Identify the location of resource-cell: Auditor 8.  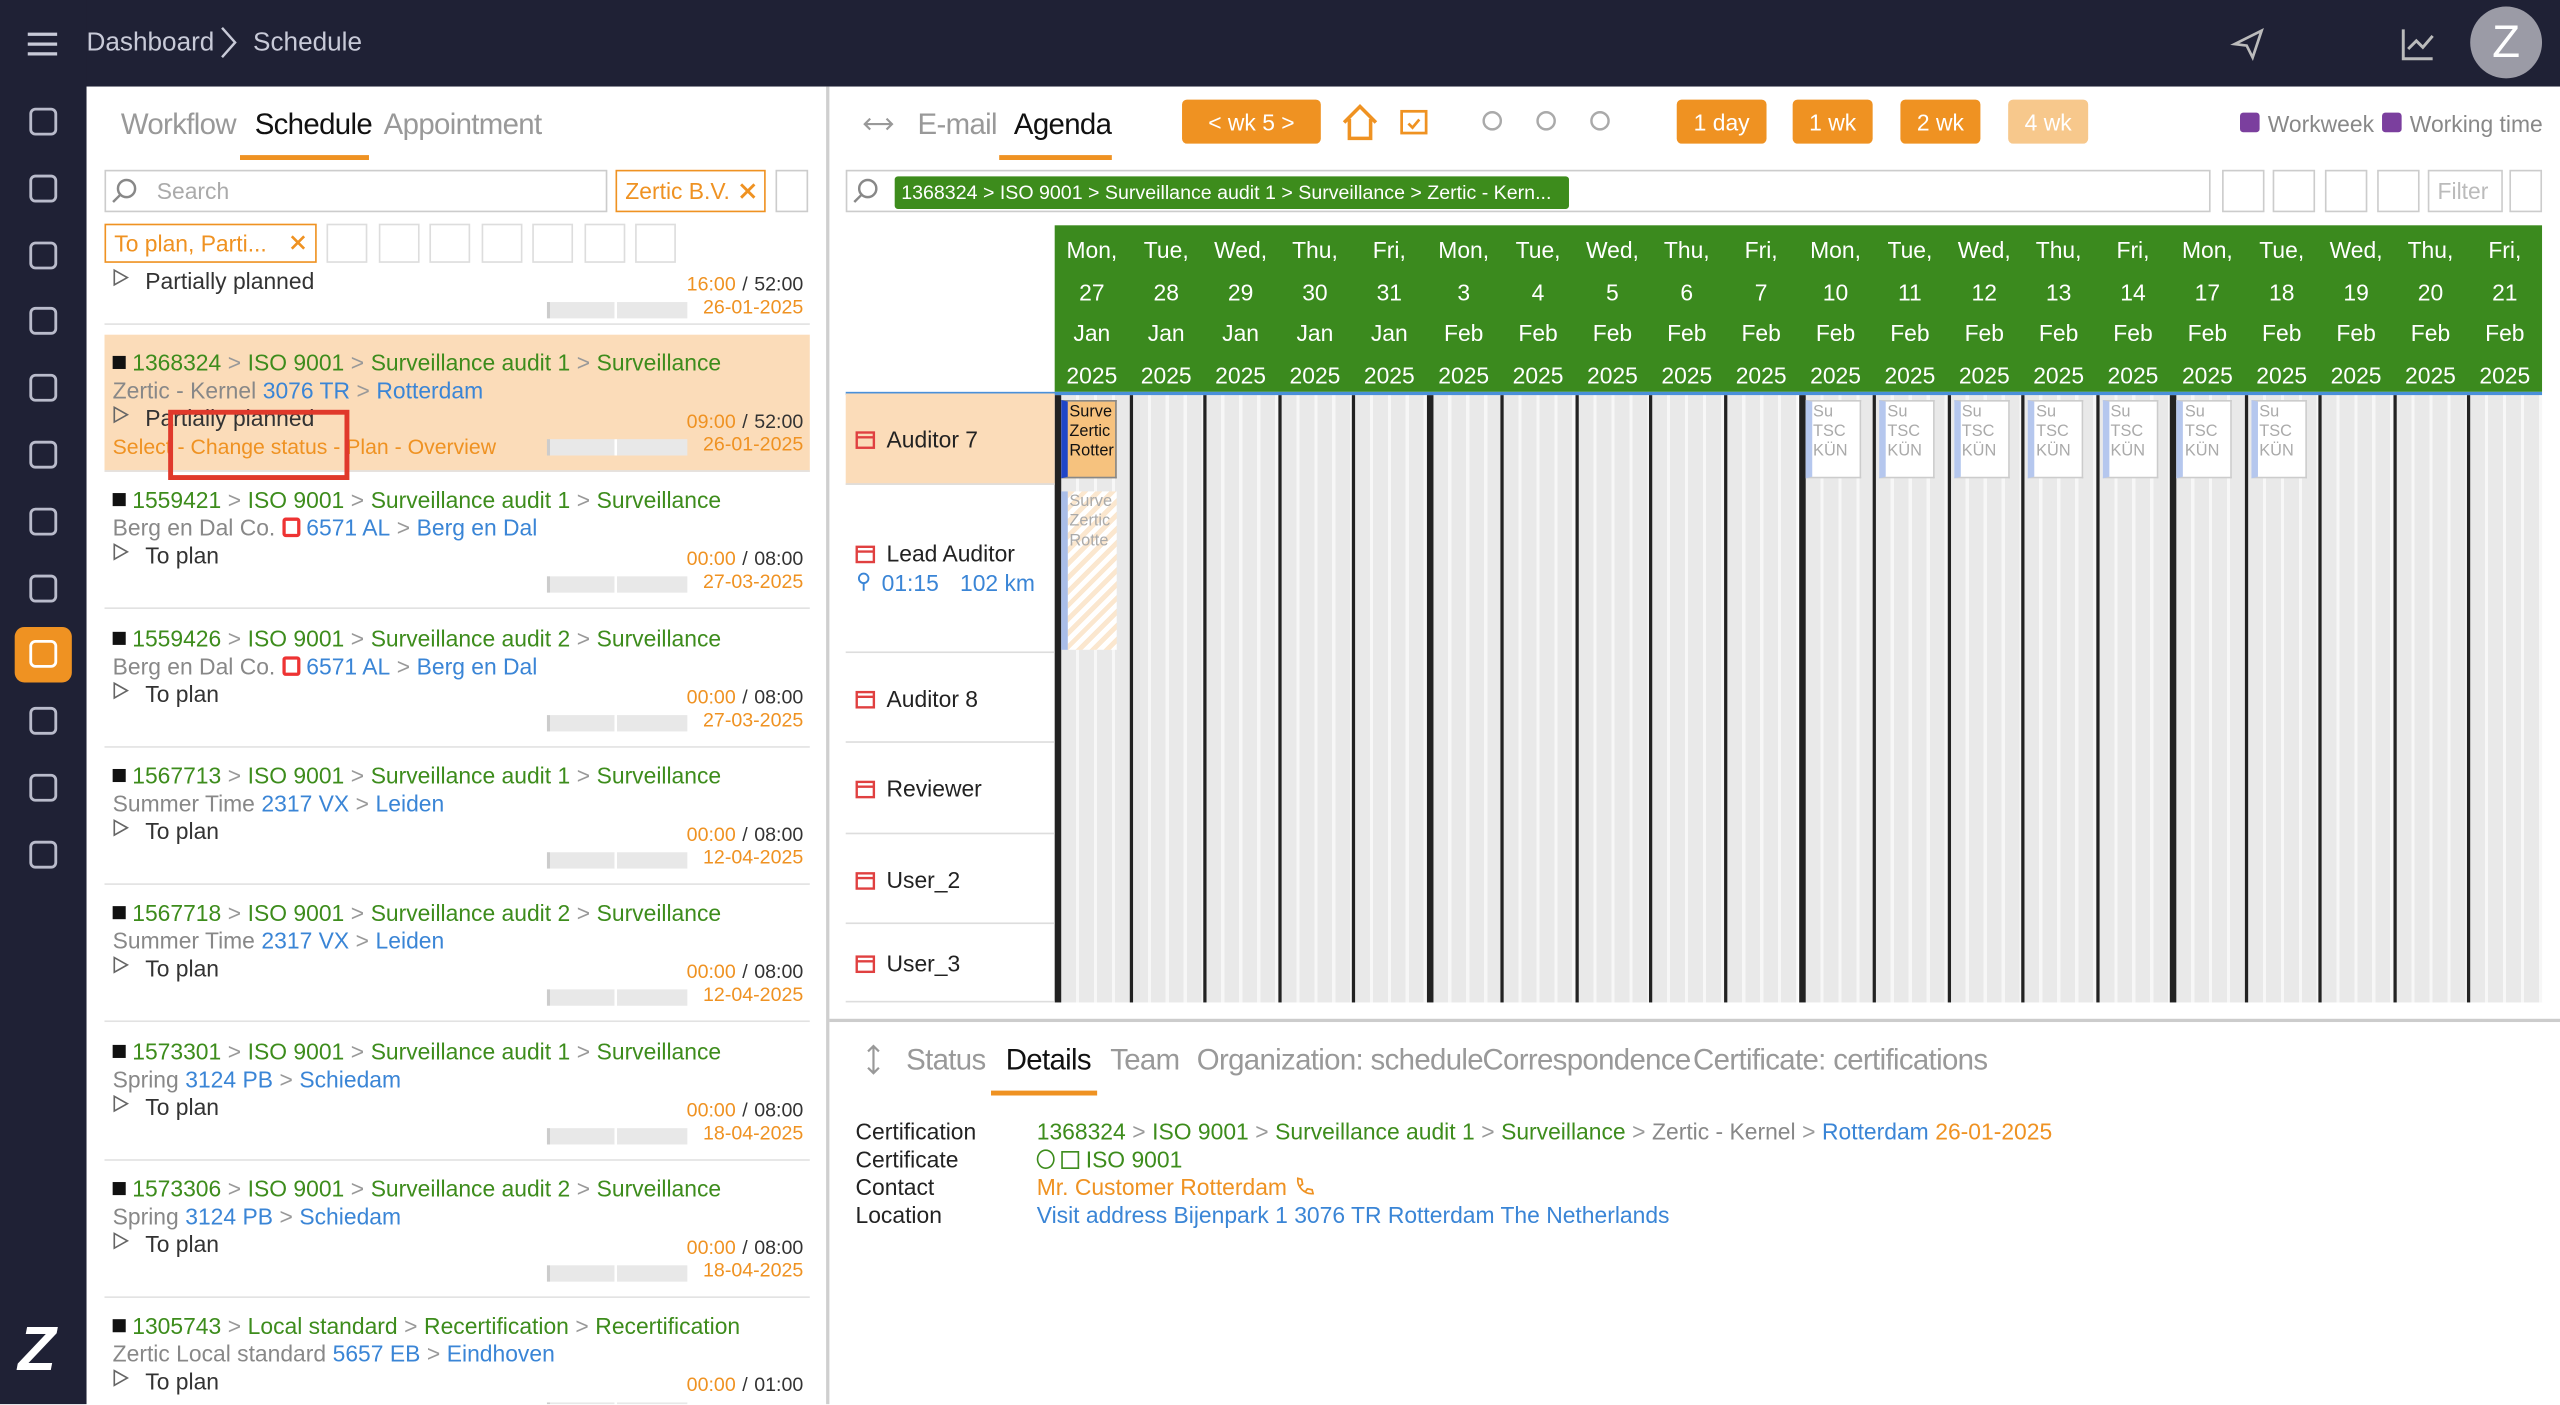
(950, 698).